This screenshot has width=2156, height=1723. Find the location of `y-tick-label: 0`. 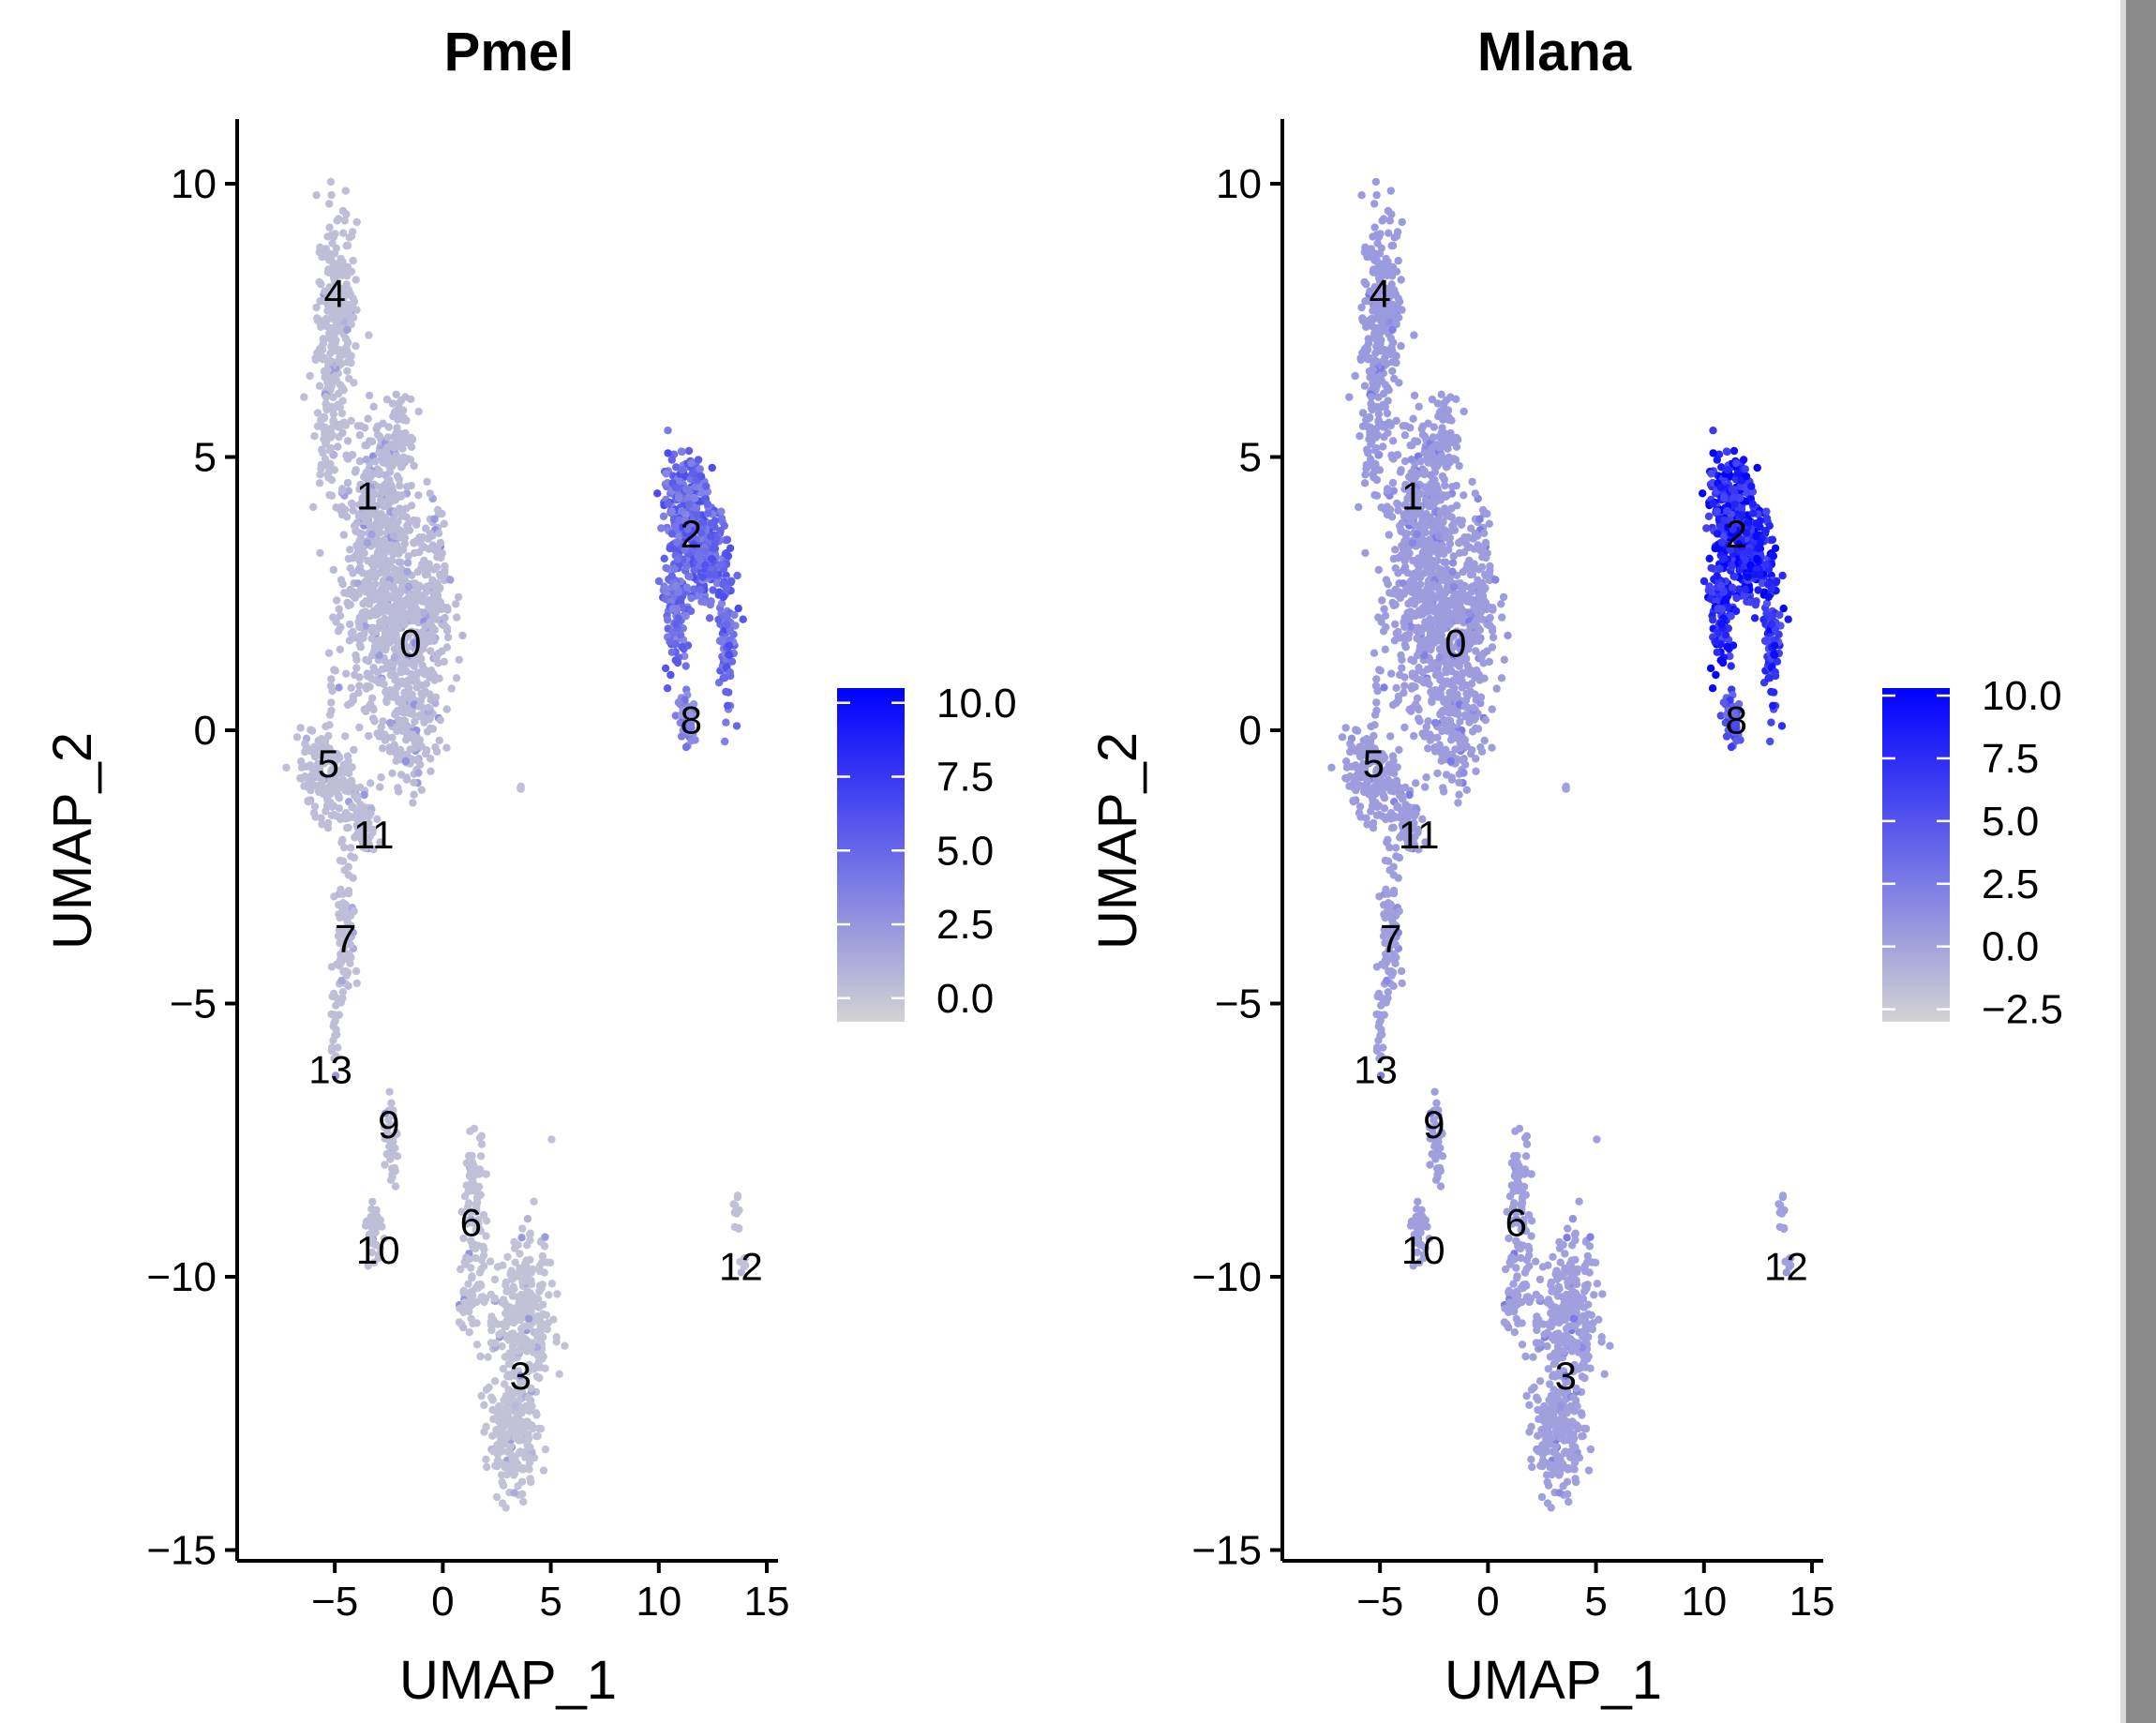

y-tick-label: 0 is located at coordinates (206, 731).